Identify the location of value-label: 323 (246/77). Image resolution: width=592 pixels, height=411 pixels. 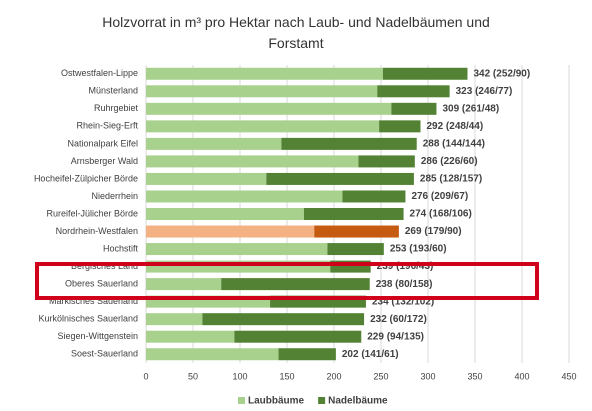
(484, 91).